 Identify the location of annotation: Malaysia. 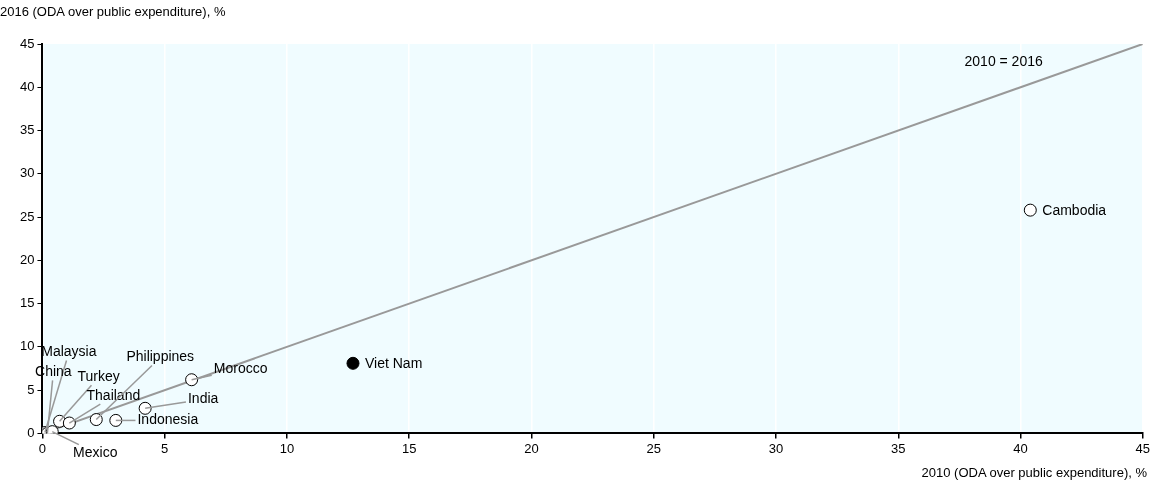
(69, 351).